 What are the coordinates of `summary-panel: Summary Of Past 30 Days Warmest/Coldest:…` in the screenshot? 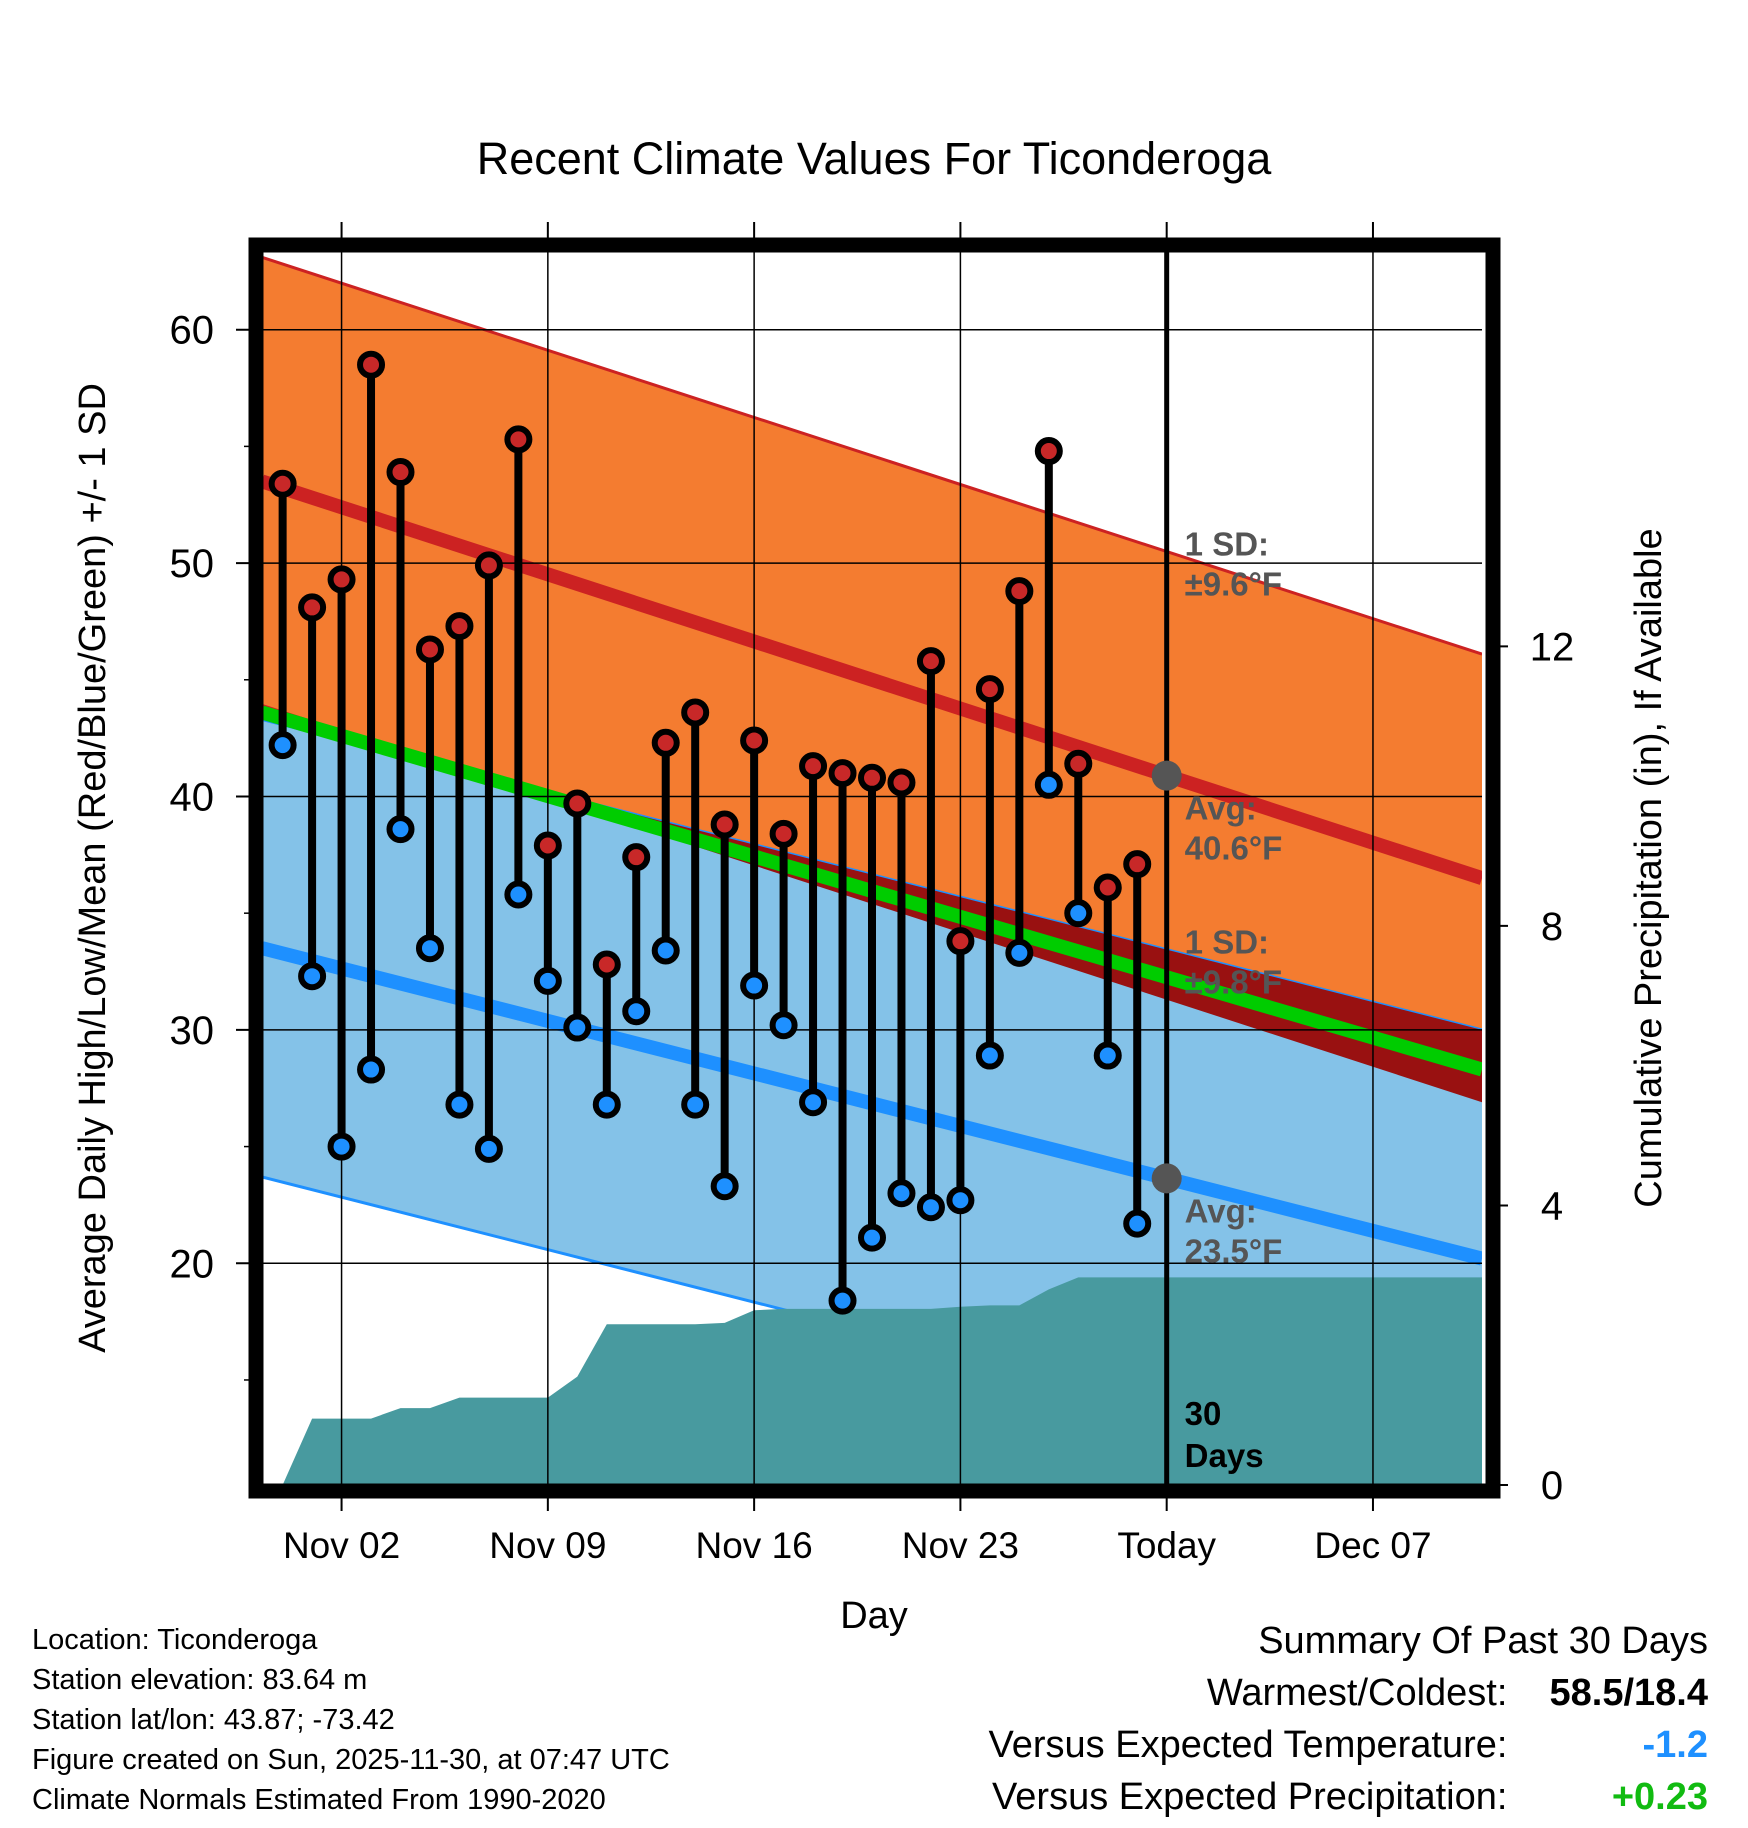 It's located at (1348, 1719).